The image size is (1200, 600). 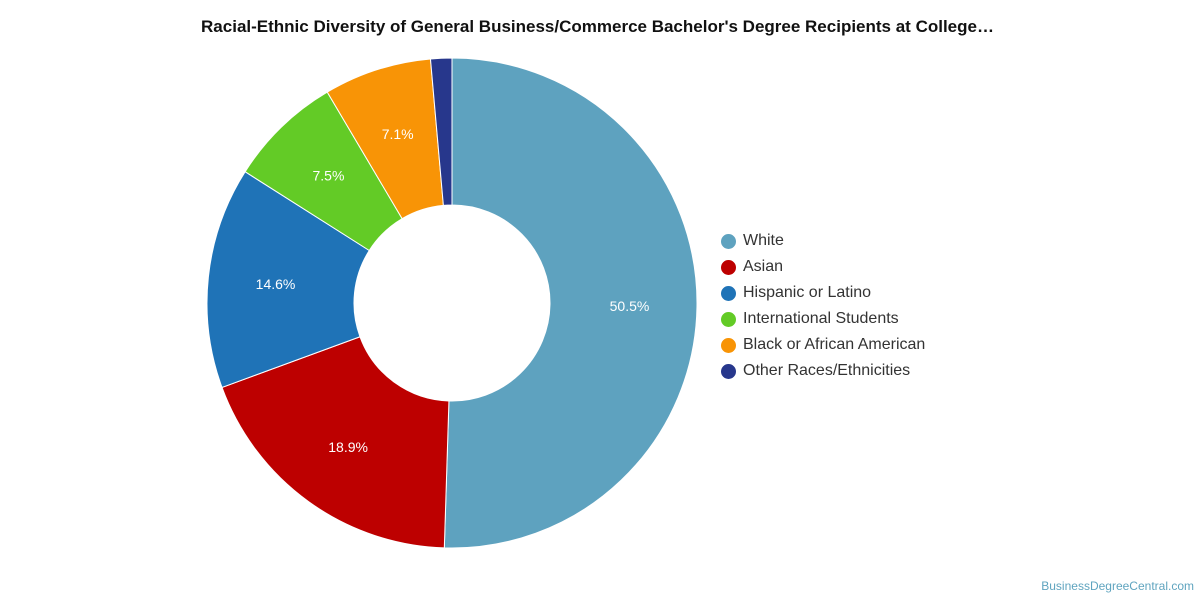 What do you see at coordinates (630, 306) in the screenshot?
I see `data-label-white: 50.5%` at bounding box center [630, 306].